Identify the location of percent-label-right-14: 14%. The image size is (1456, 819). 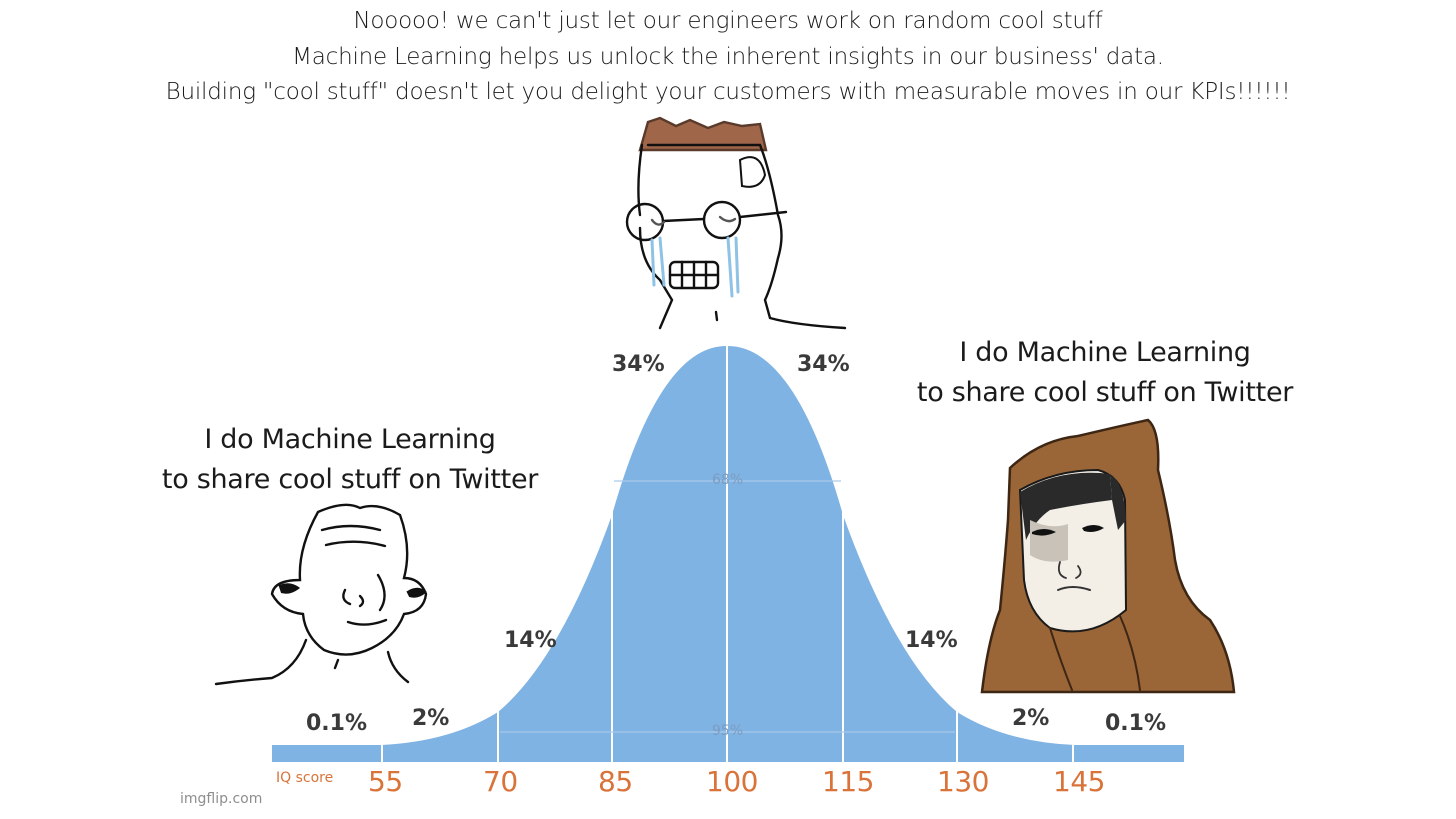
(931, 640).